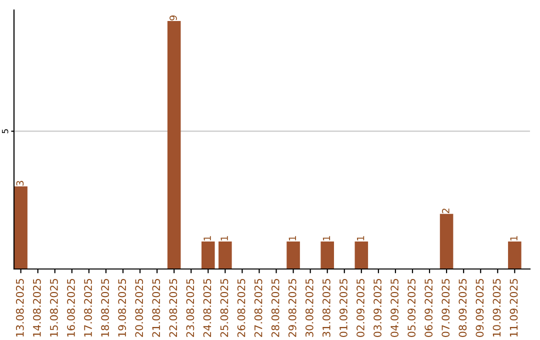 This screenshot has height=340, width=540. What do you see at coordinates (20, 183) in the screenshot?
I see `data-label: 3` at bounding box center [20, 183].